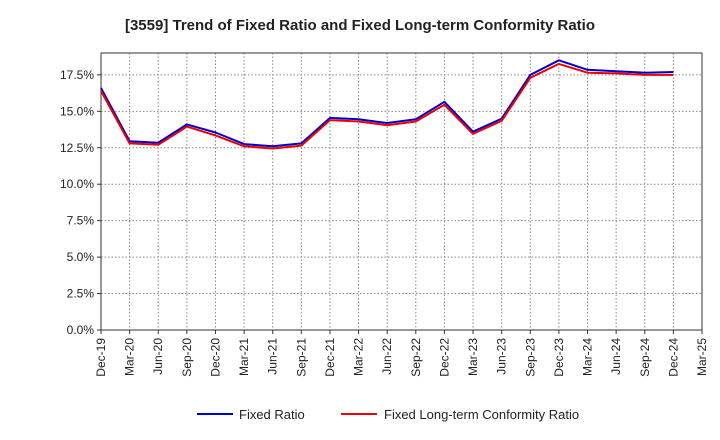  Describe the element at coordinates (77, 148) in the screenshot. I see `y-tick-label: 12.5%` at that location.